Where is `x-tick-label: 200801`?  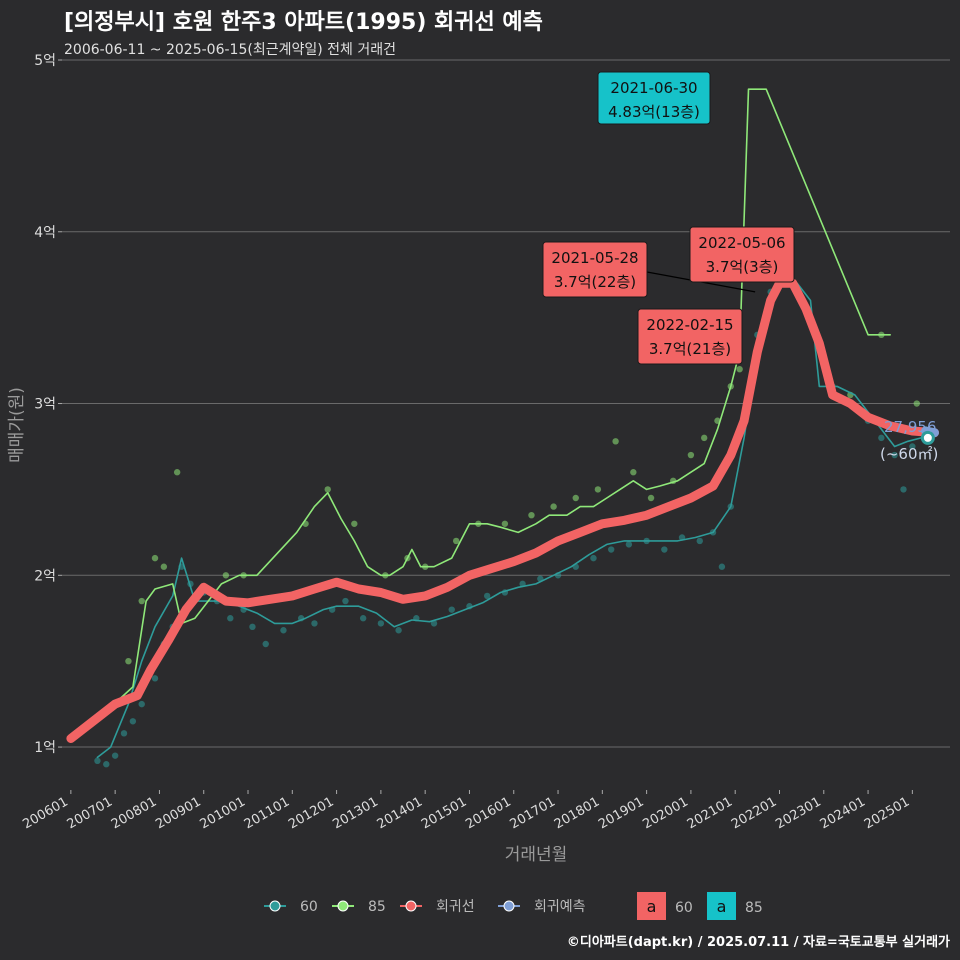
x-tick-label: 200801 is located at coordinates (134, 813).